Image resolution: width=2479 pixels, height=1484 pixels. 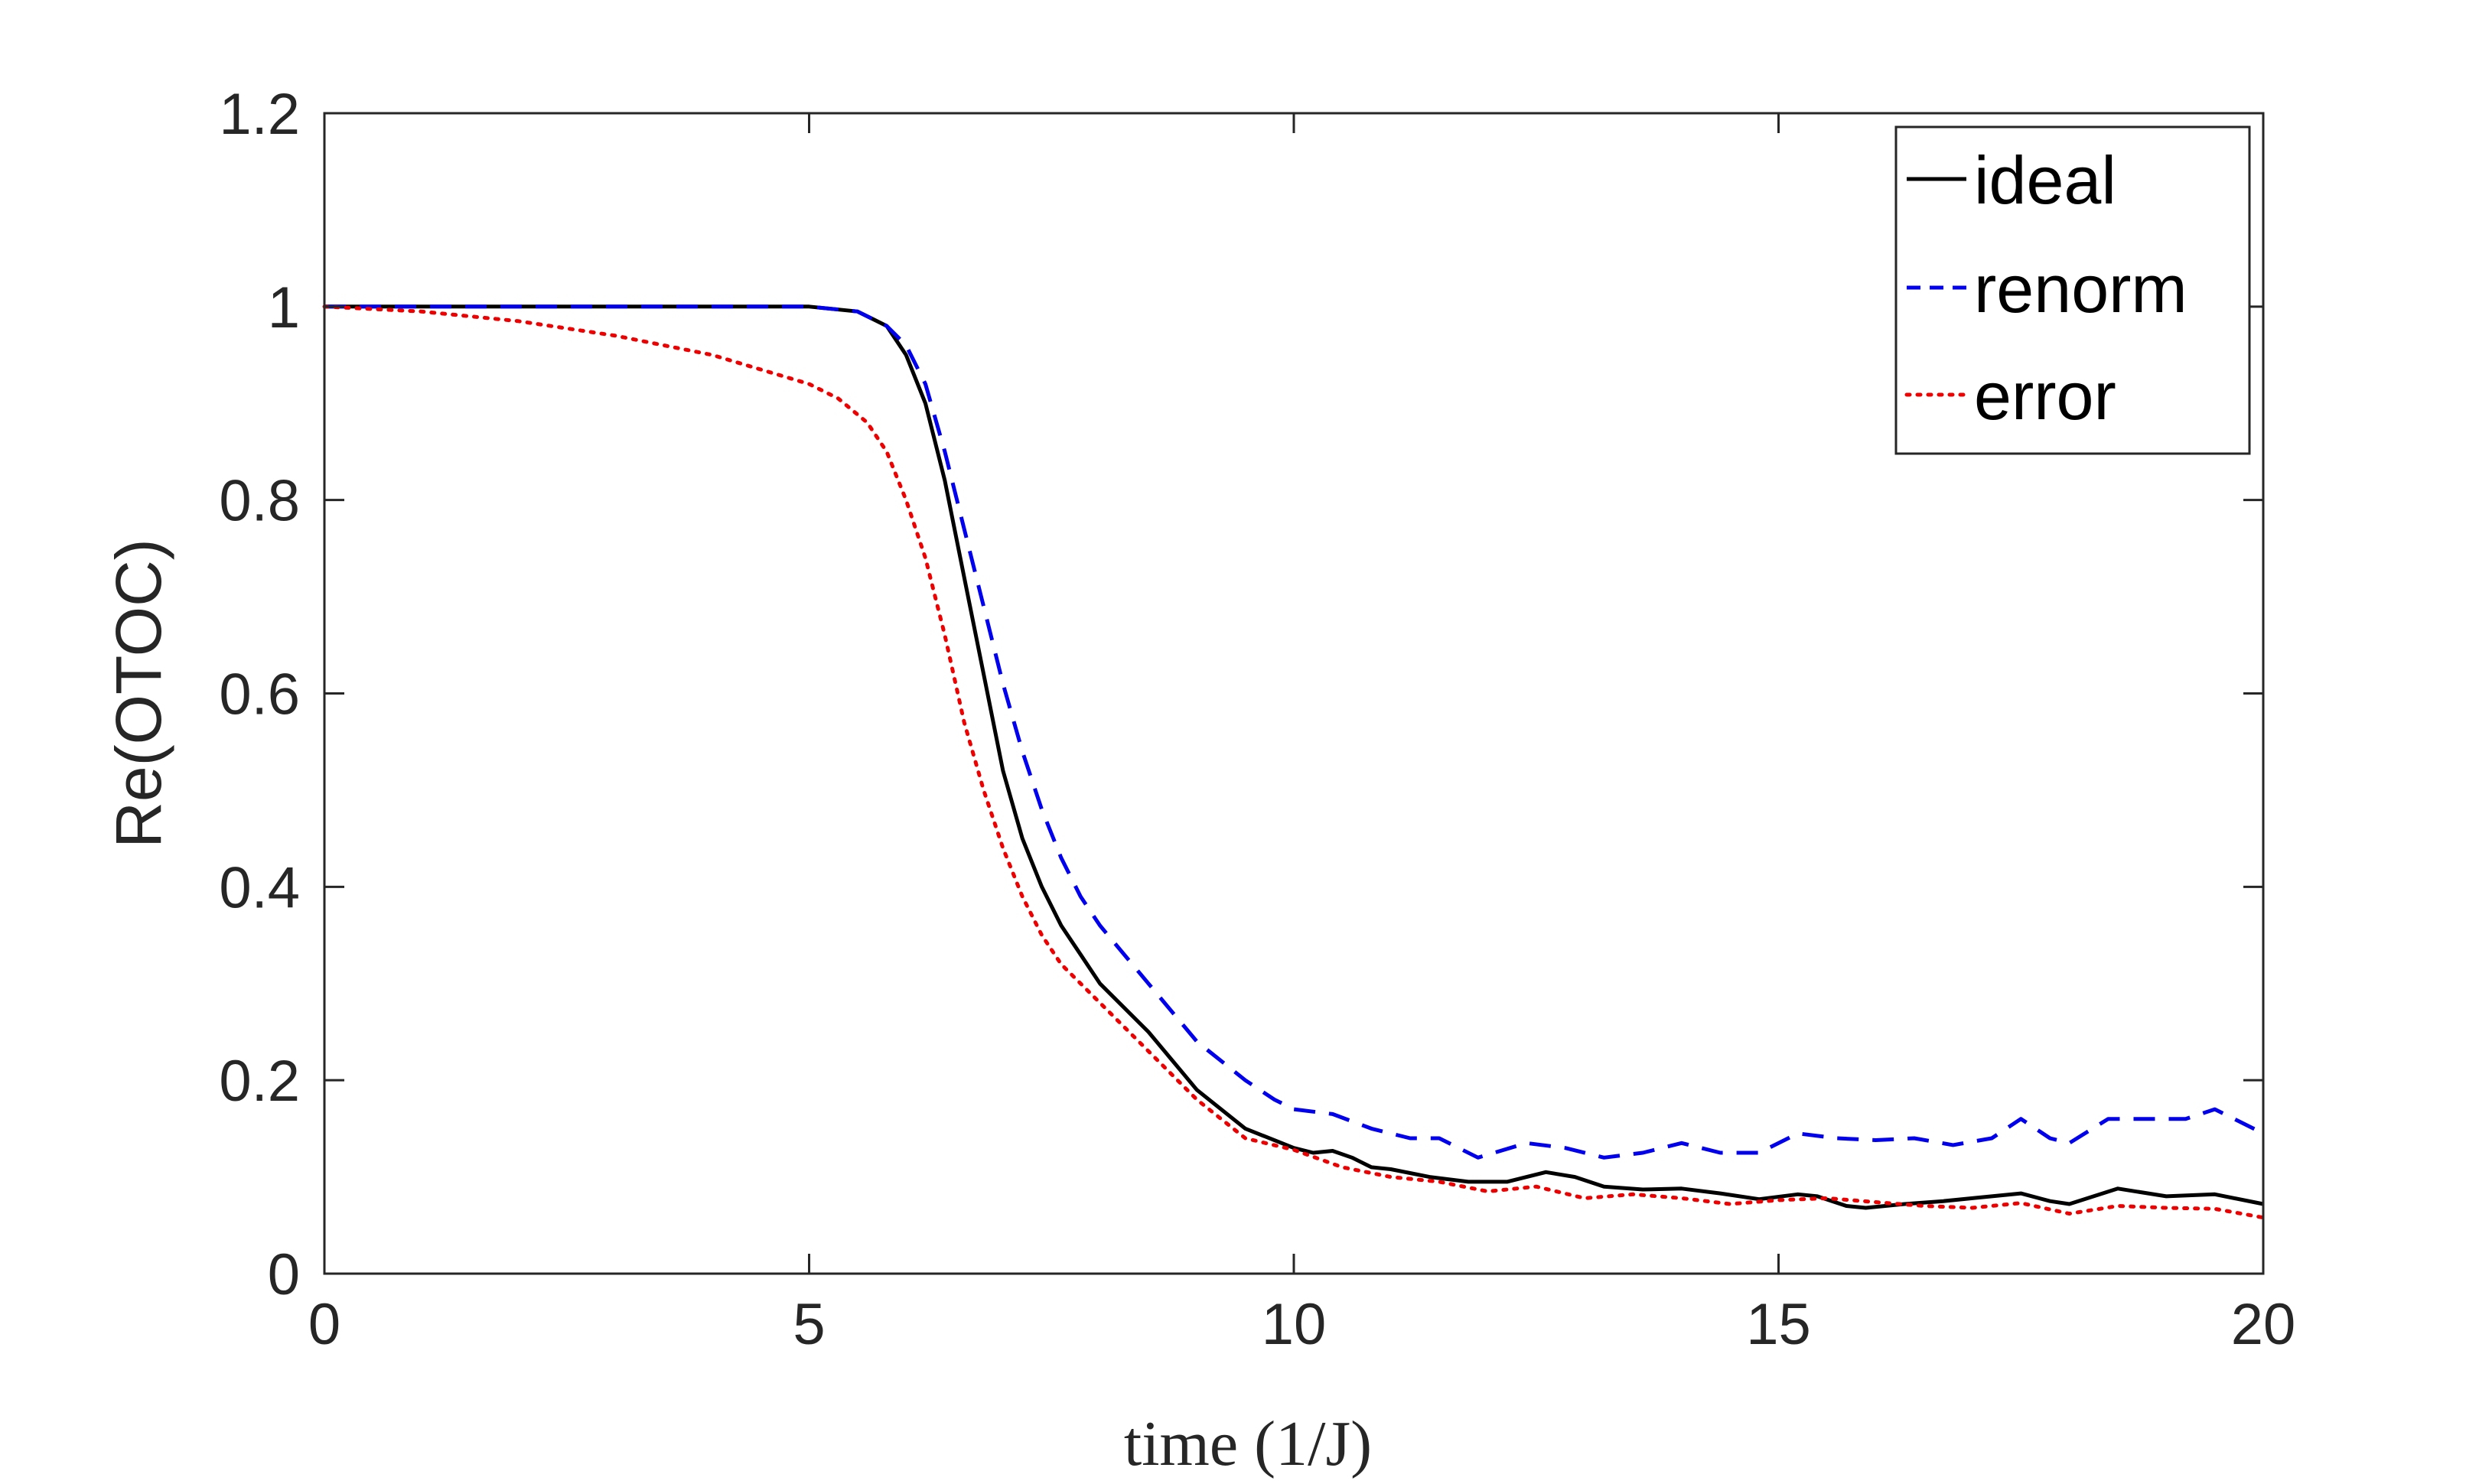 What do you see at coordinates (2045, 180) in the screenshot?
I see `legend-label-ideal: ideal` at bounding box center [2045, 180].